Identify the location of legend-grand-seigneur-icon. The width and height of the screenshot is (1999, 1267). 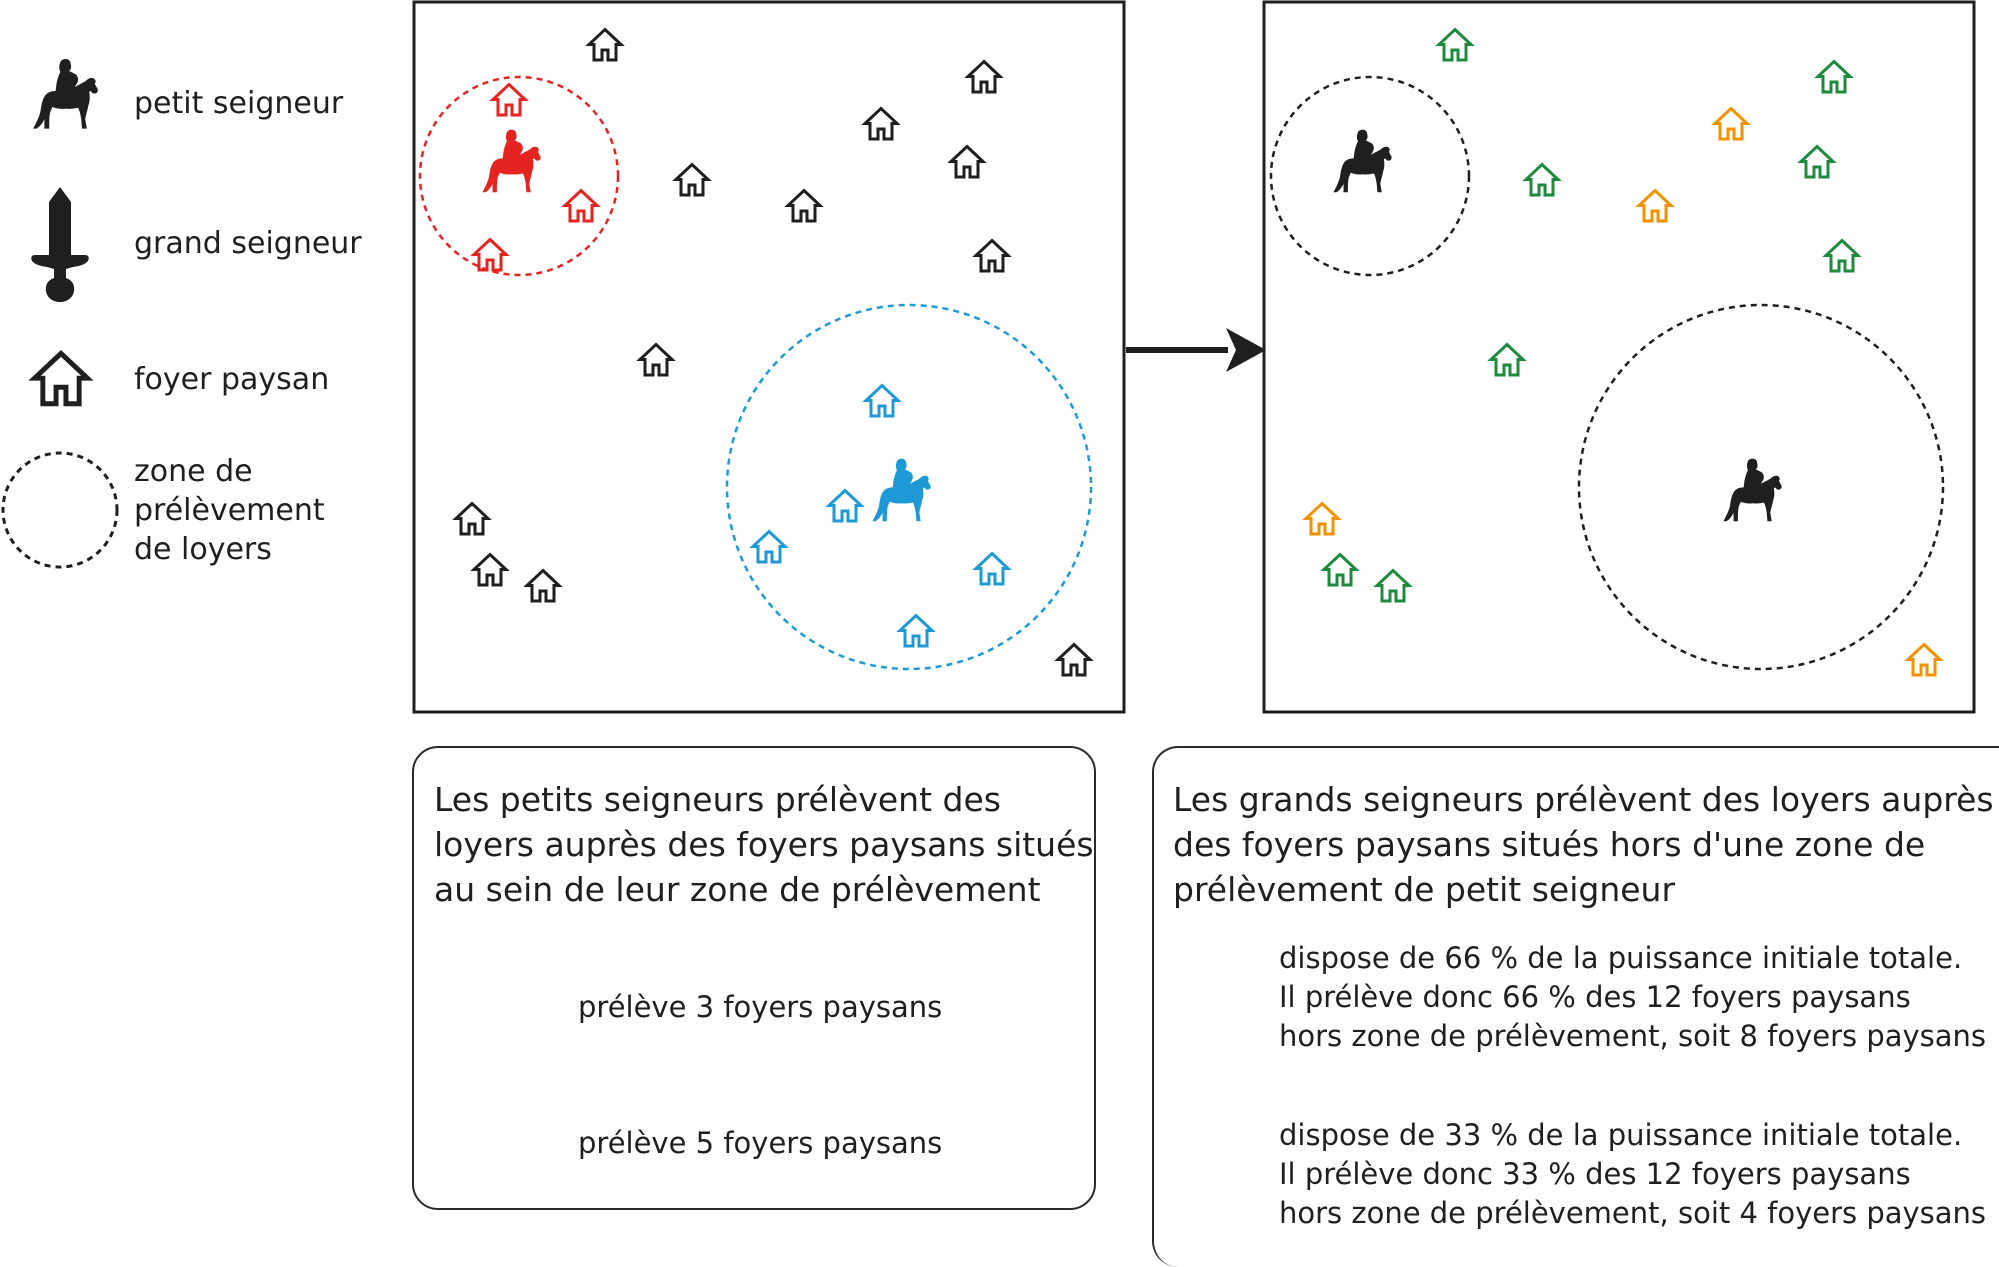
(60, 244).